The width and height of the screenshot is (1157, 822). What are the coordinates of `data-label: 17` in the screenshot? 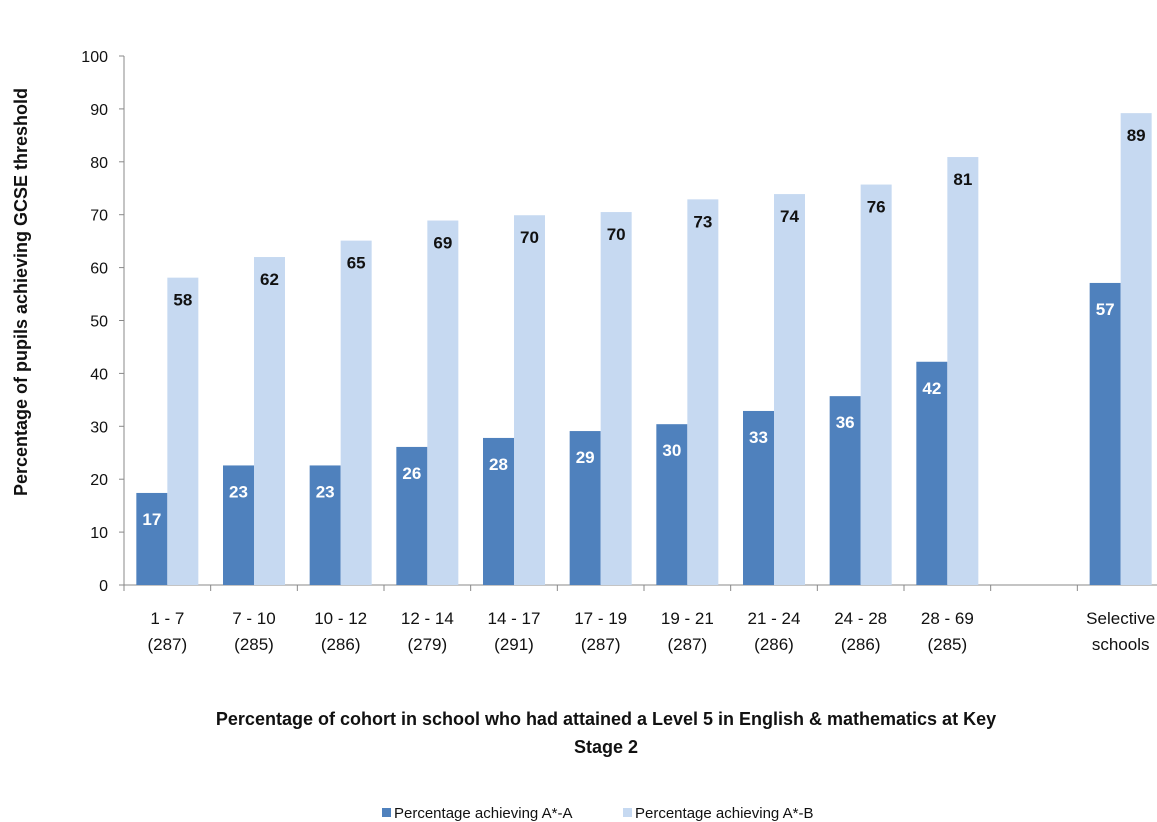 It's located at (151, 519).